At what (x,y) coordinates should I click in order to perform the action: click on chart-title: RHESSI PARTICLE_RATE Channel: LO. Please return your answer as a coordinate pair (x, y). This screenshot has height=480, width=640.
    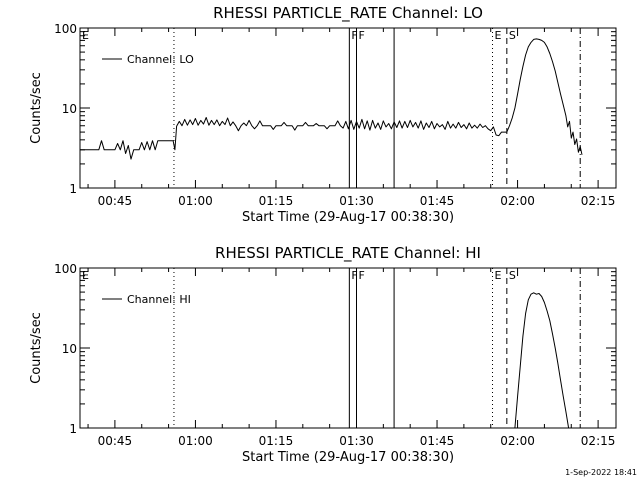
    Looking at the image, I should click on (348, 13).